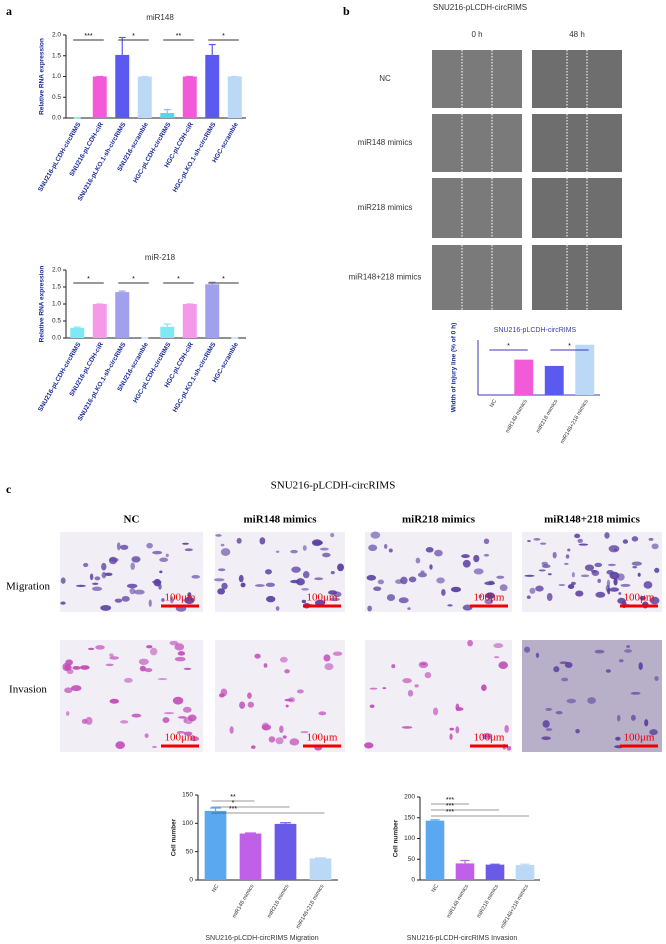 This screenshot has height=944, width=666. Describe the element at coordinates (458, 902) in the screenshot. I see `x-tick-label: miR148 mimics` at that location.